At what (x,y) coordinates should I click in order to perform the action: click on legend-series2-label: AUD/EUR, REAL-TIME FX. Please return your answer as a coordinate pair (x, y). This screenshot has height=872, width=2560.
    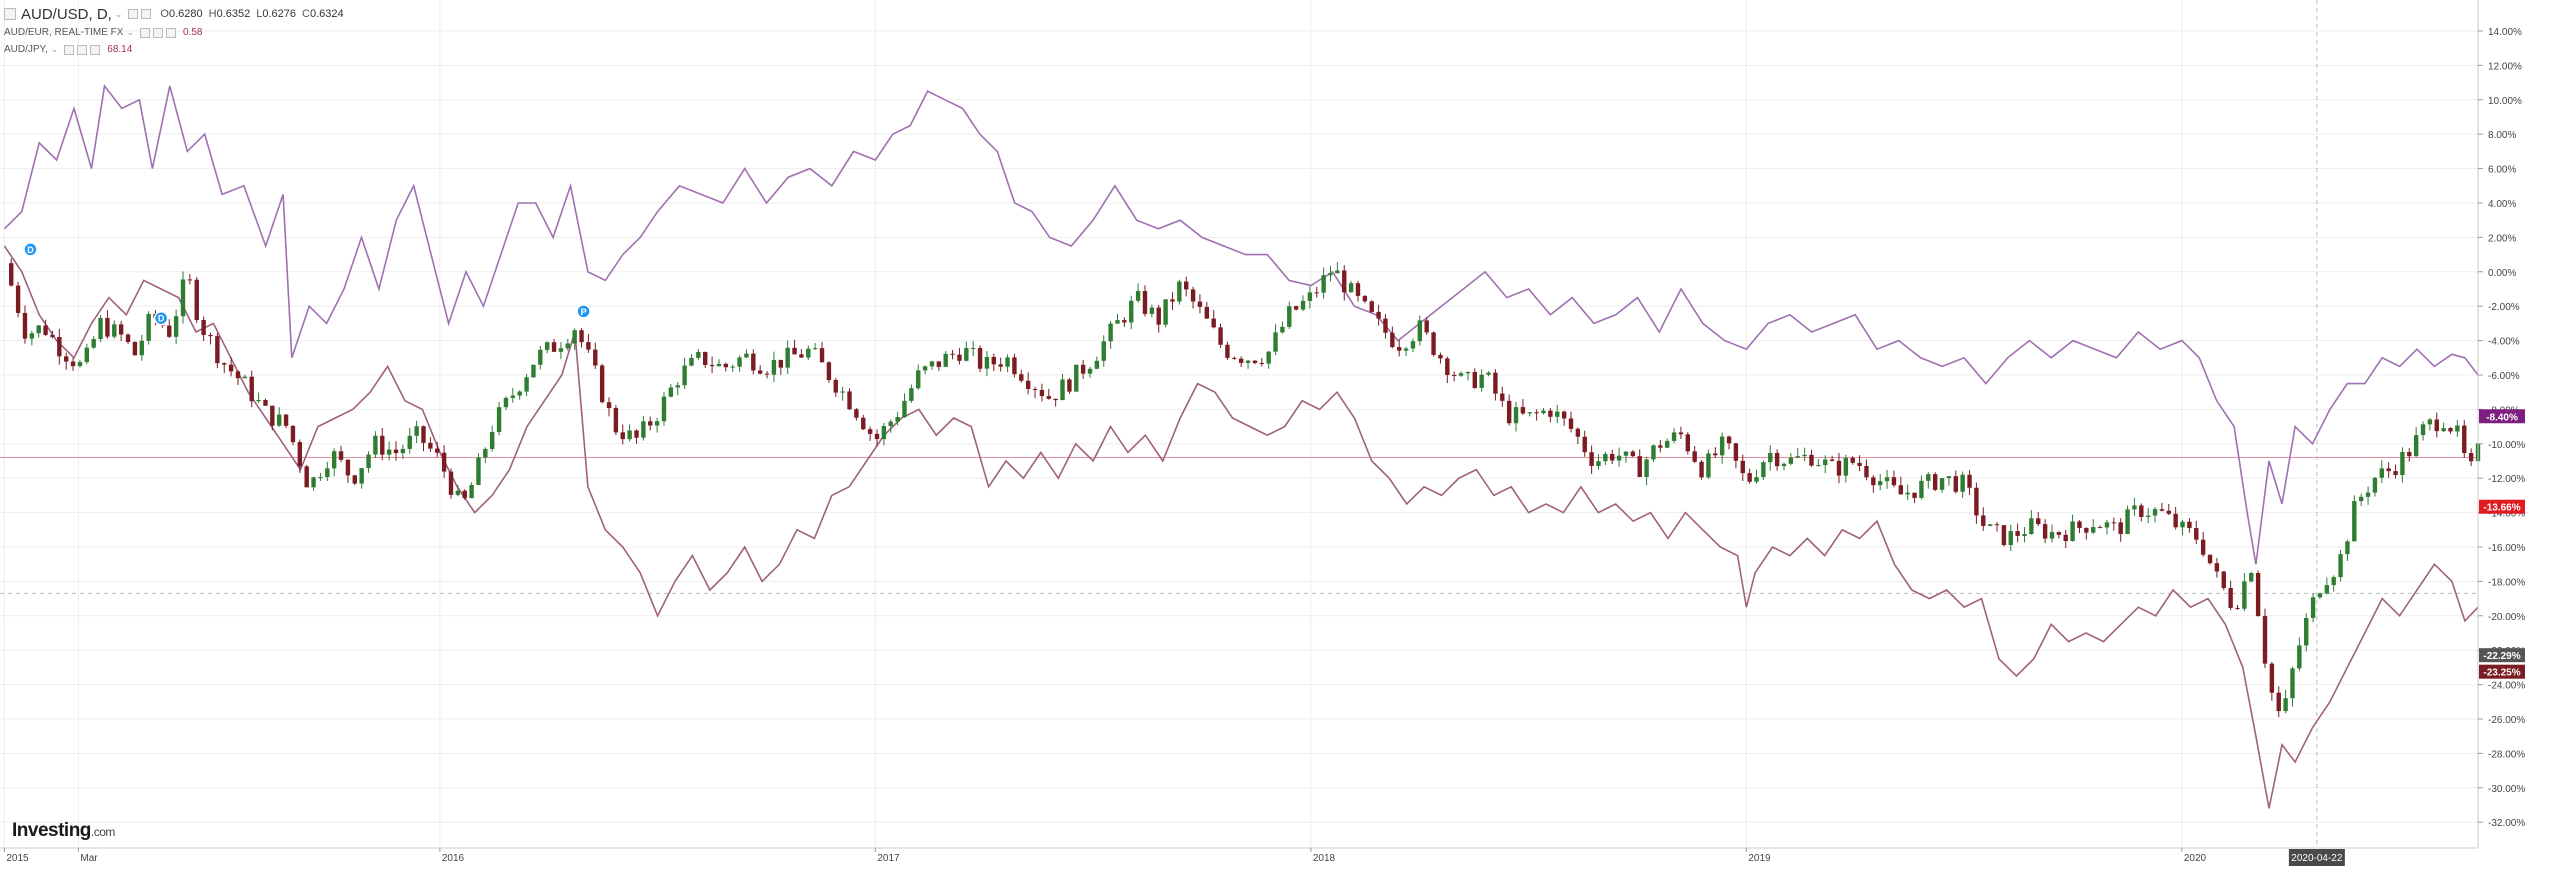
    Looking at the image, I should click on (64, 32).